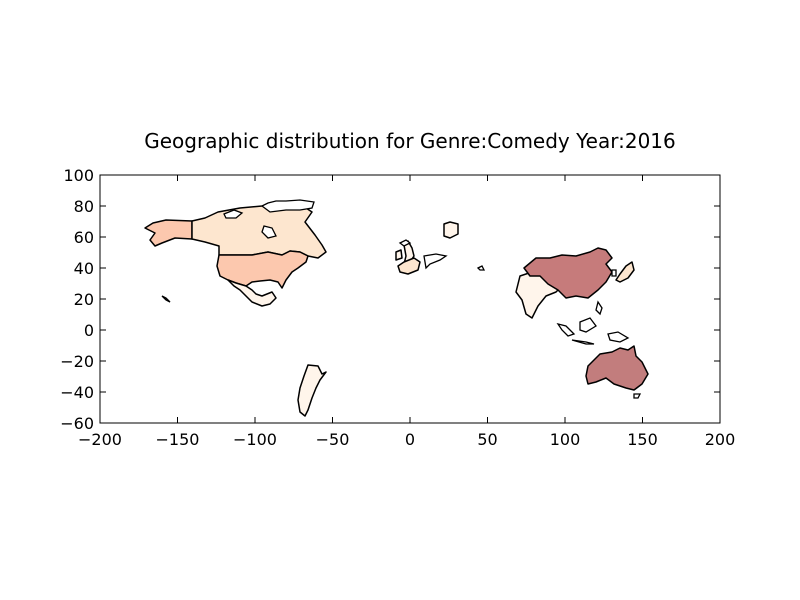  Describe the element at coordinates (77, 423) in the screenshot. I see `y-tick-label: −60` at that location.